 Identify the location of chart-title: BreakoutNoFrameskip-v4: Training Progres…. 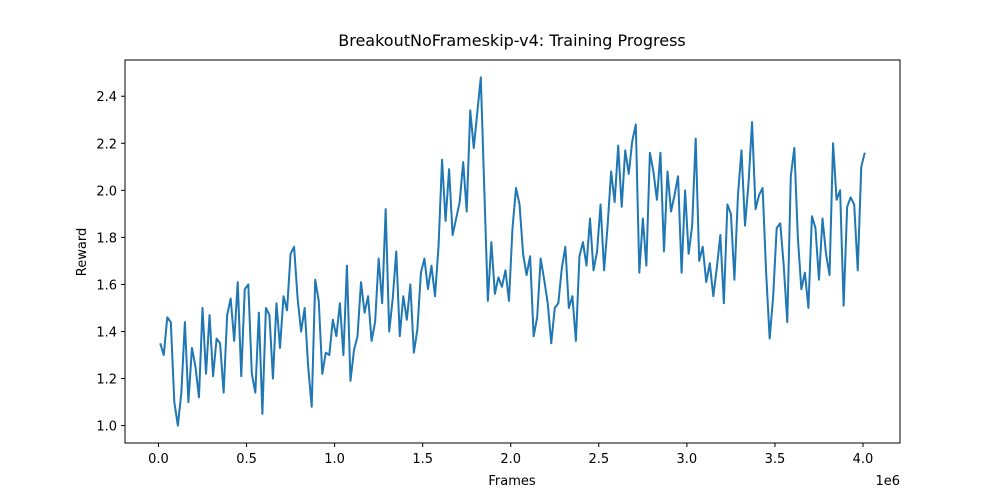
(512, 40).